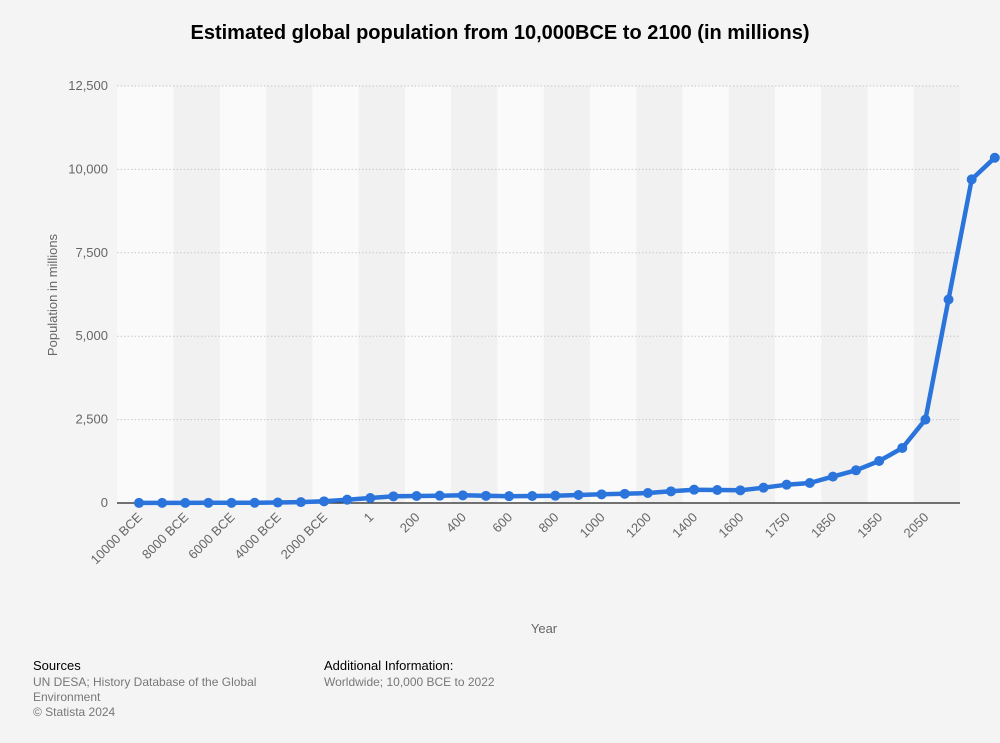 The height and width of the screenshot is (743, 1000). Describe the element at coordinates (57, 665) in the screenshot. I see `sources-heading: Sources` at that location.